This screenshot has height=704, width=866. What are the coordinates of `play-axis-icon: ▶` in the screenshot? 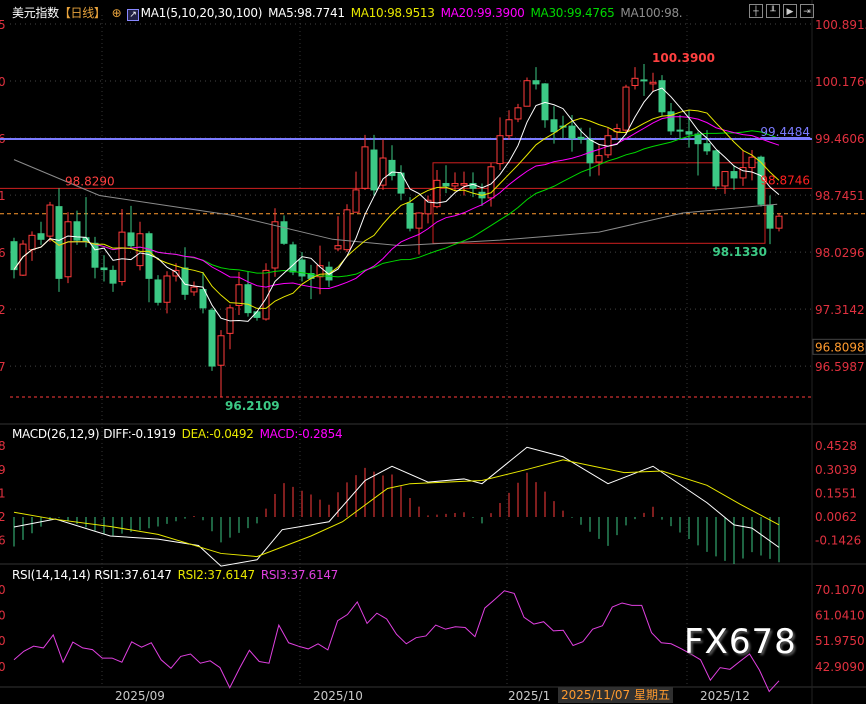 It's located at (790, 11).